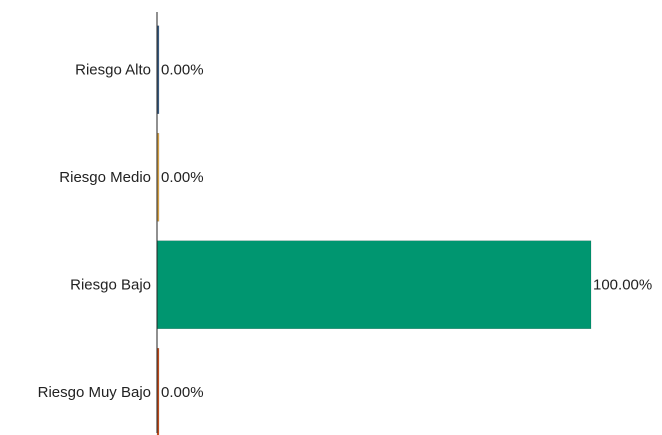 The image size is (662, 435). I want to click on bar-riesgo-bajo, so click(374, 284).